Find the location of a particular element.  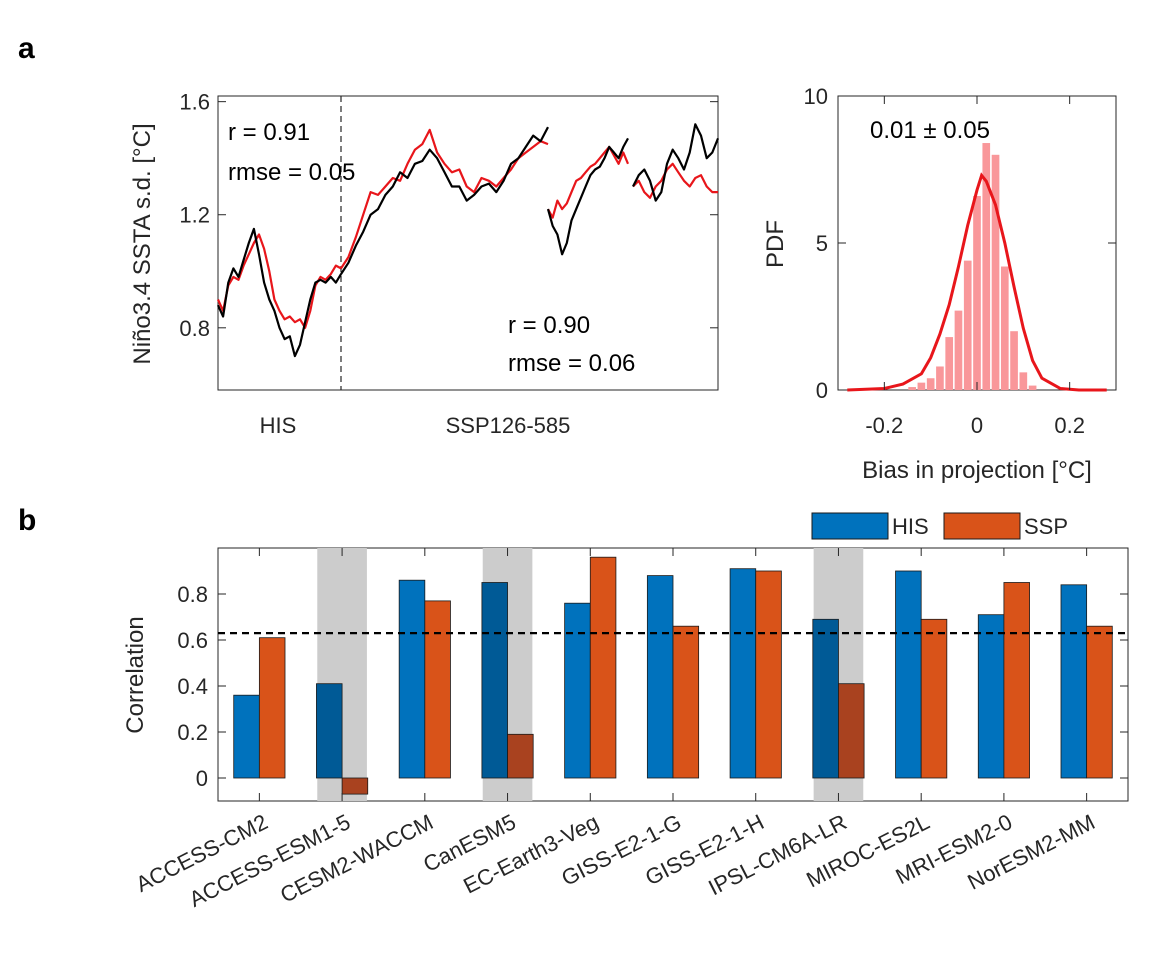

pdf-xtick-label: 0 is located at coordinates (977, 425).